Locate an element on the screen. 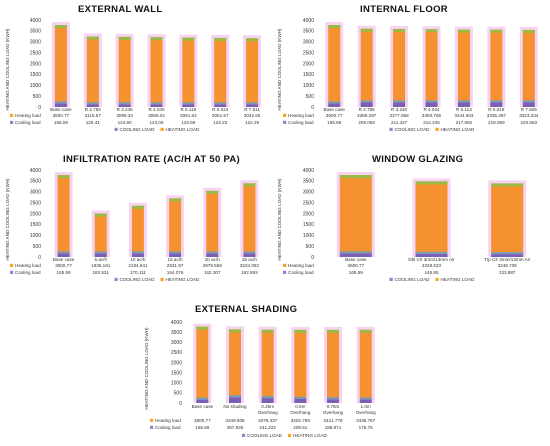 This screenshot has height=446, width=550. y-tick-label: 3500 is located at coordinates (35, 182).